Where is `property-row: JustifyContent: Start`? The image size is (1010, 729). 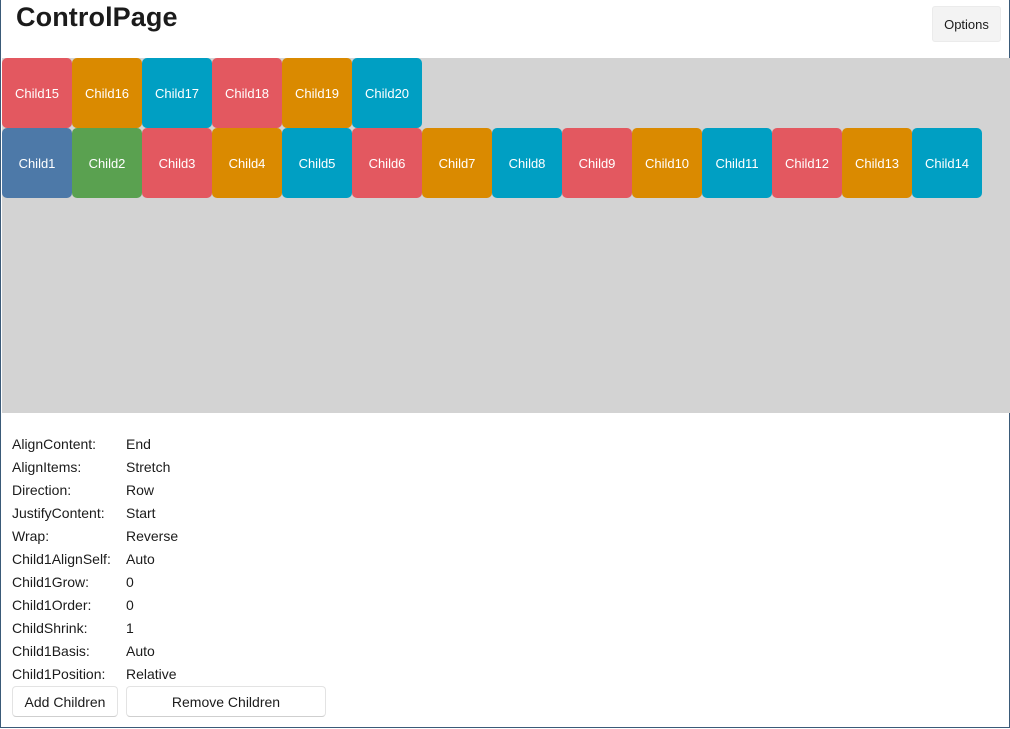
property-row: JustifyContent: Start is located at coordinates (129, 512).